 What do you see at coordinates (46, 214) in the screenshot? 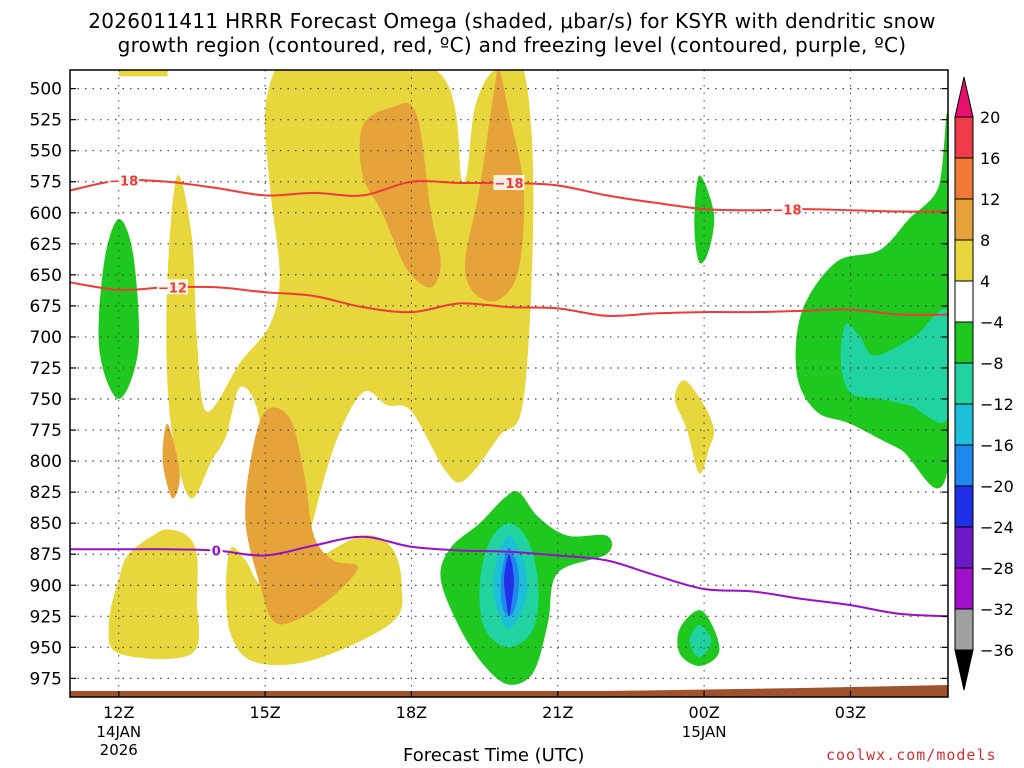
I see `y-tick-label-600: 600` at bounding box center [46, 214].